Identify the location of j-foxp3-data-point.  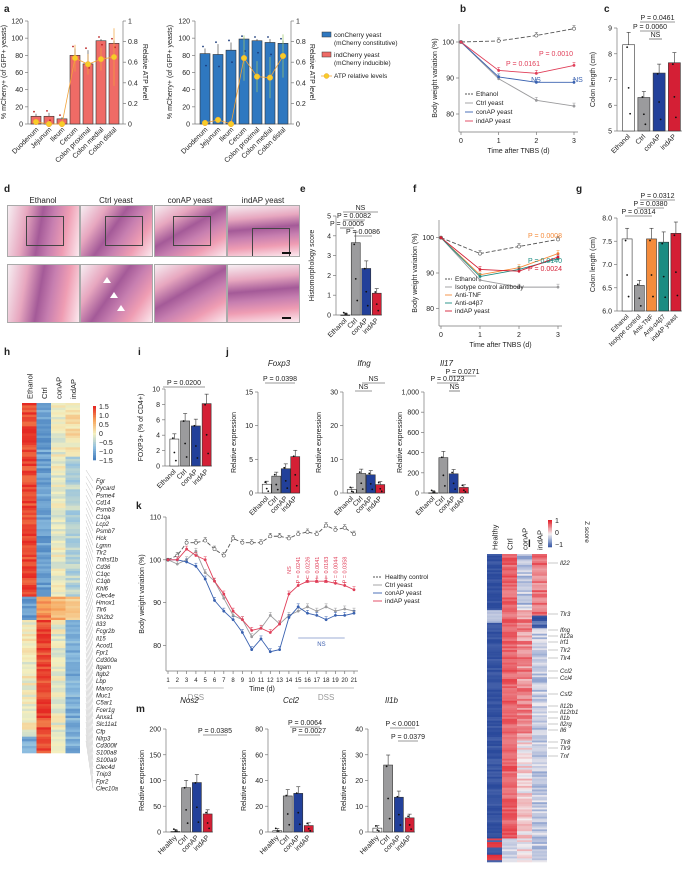
(293, 456).